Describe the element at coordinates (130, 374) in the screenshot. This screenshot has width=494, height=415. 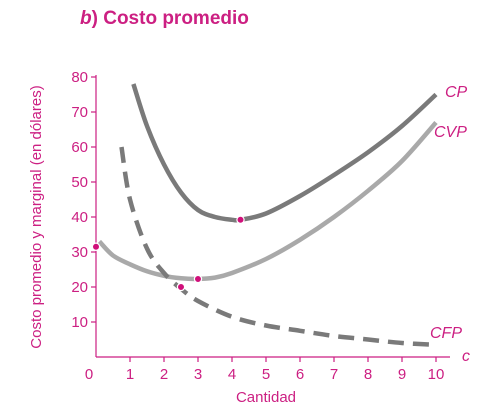
I see `x-tick-label: 1` at that location.